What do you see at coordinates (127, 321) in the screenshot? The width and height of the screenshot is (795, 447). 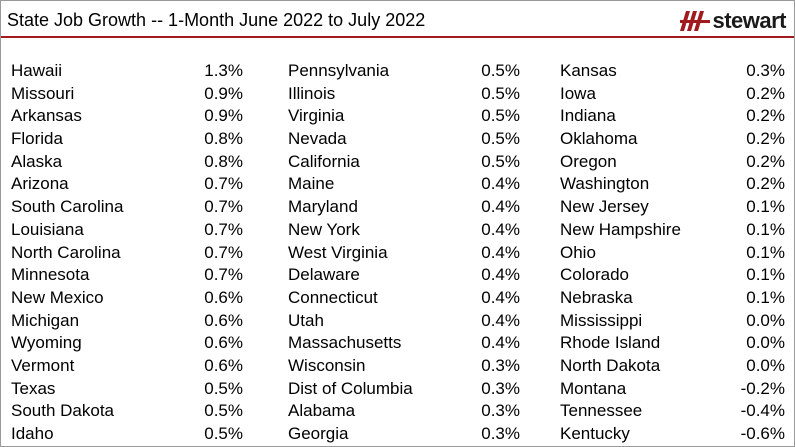 I see `table-row: Michigan 0.6%` at bounding box center [127, 321].